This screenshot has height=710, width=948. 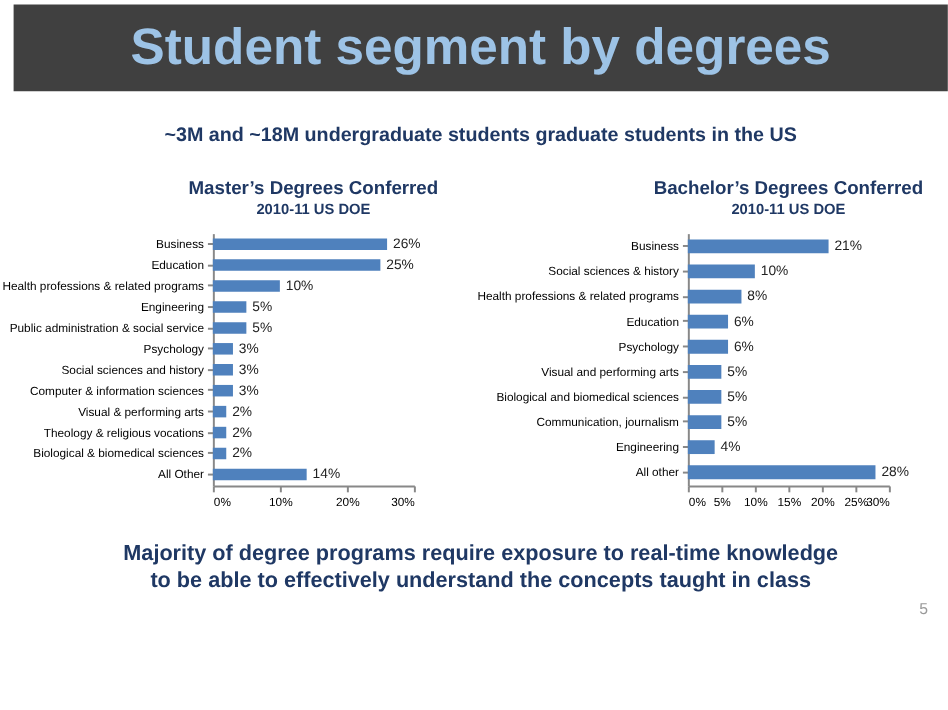 I want to click on chart-title: Bachelor’s Degrees Conferred, so click(x=788, y=187).